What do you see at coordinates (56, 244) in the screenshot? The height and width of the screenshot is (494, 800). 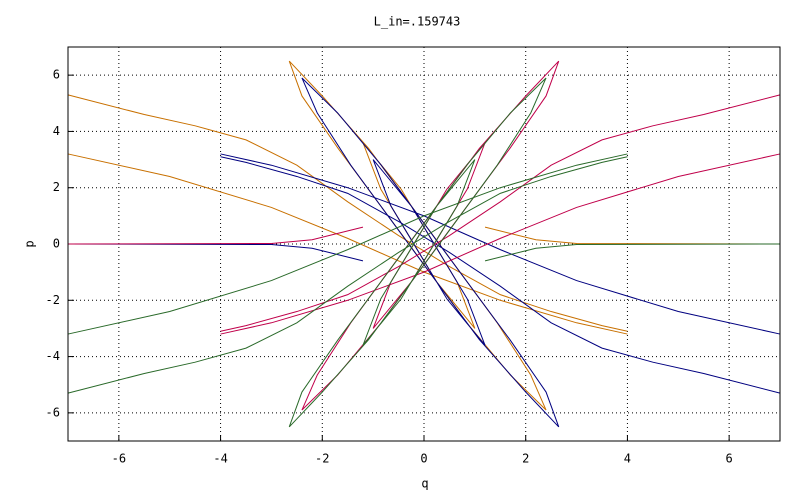 I see `y-tick-label: 0` at bounding box center [56, 244].